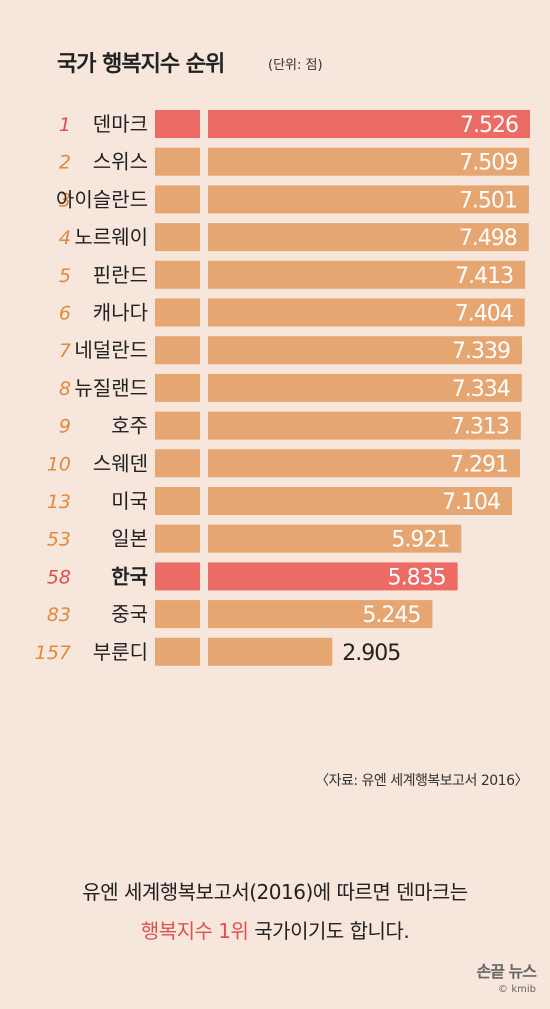 The image size is (550, 1009). Describe the element at coordinates (65, 389) in the screenshot. I see `rank-label: 8` at that location.